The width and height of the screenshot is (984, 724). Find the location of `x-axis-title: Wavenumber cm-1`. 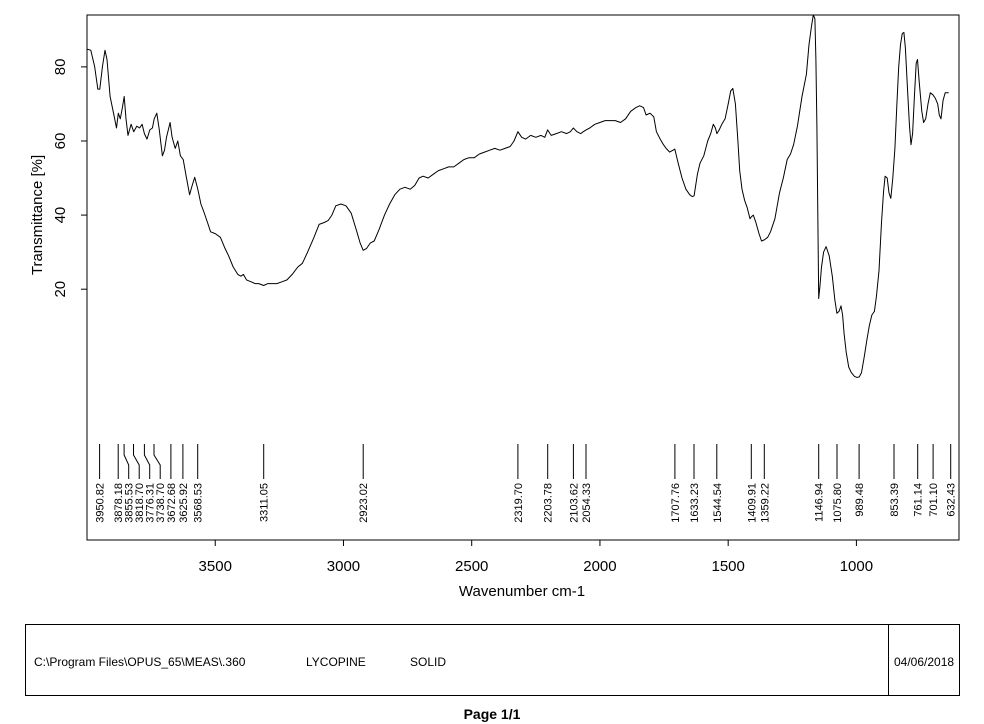

x-axis-title: Wavenumber cm-1 is located at coordinates (522, 591).